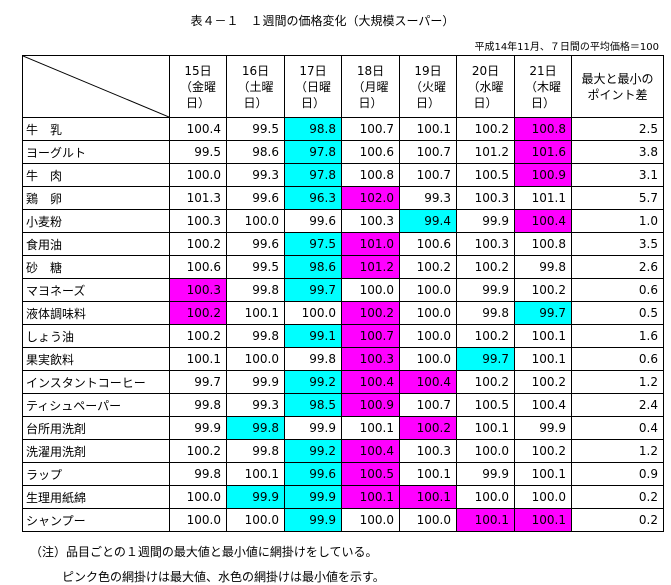 The width and height of the screenshot is (671, 585). I want to click on cell: 98.8, so click(313, 129).